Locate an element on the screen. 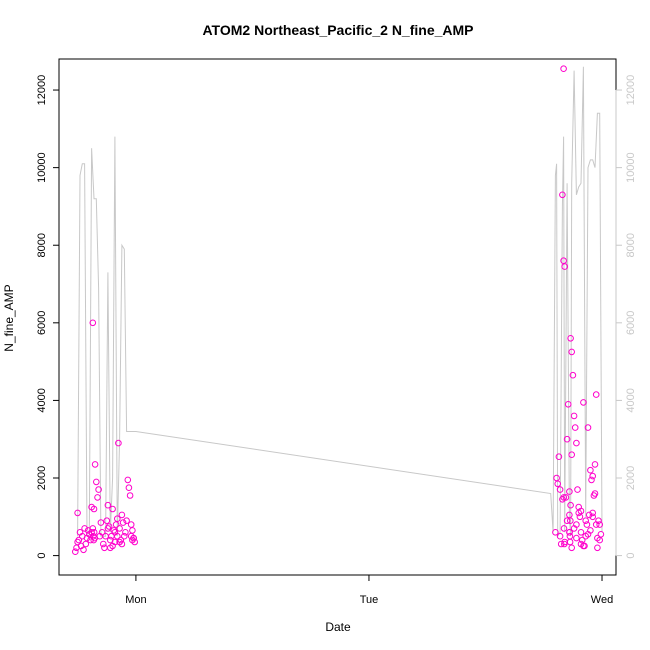  y-axis-label: N_fine_AMP is located at coordinates (9, 317).